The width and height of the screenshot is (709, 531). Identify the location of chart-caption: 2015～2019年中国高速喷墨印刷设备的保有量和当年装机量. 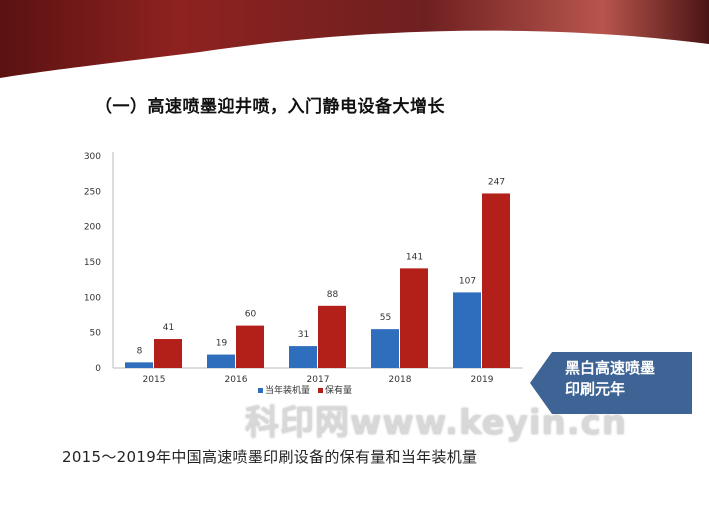
(270, 457).